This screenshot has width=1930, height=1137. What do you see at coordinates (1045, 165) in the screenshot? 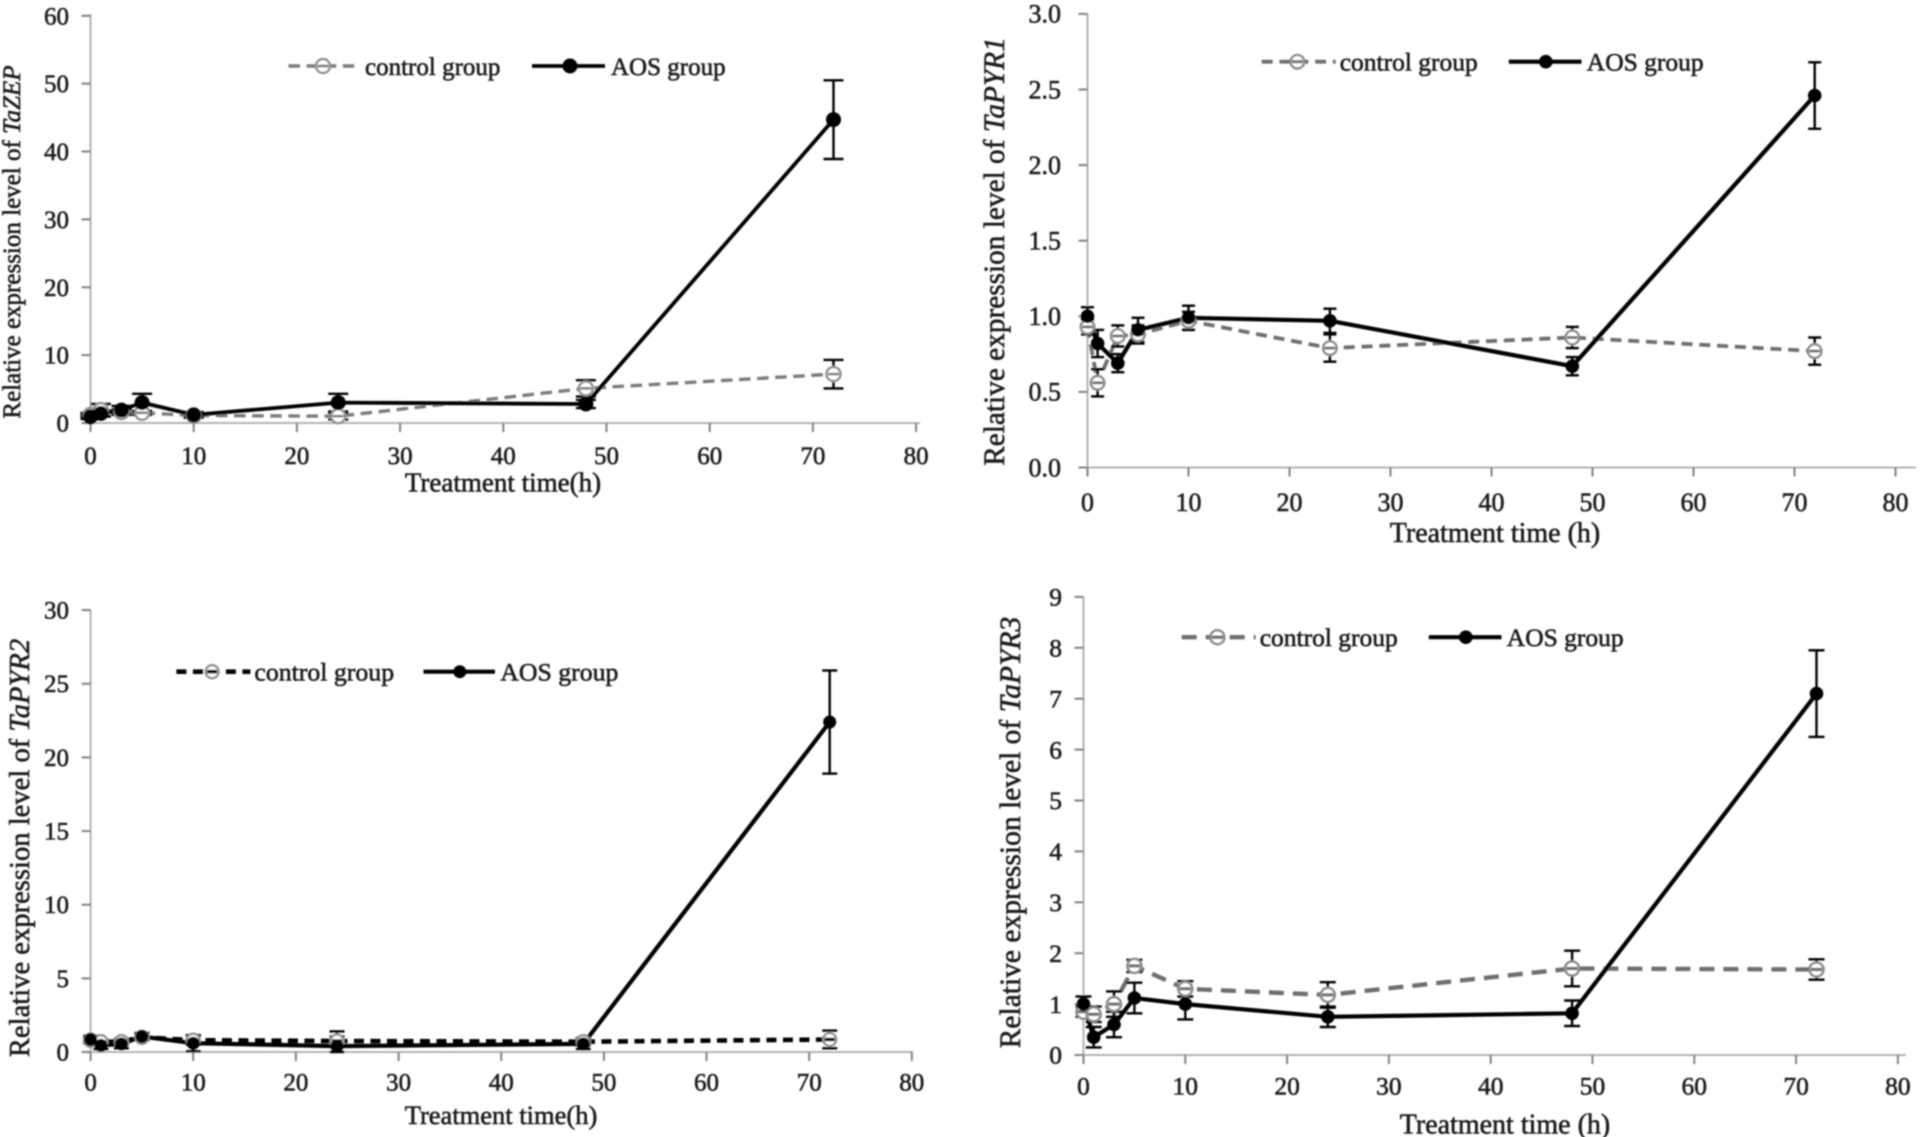
I see `svg-text: 2.0` at bounding box center [1045, 165].